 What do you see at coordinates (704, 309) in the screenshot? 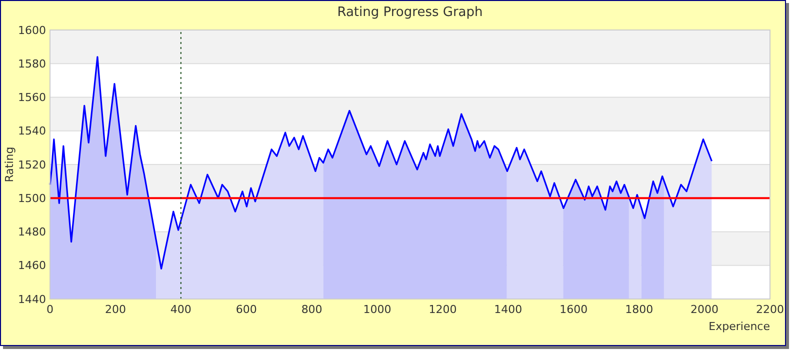
I see `x-tick-label: 2000` at bounding box center [704, 309].